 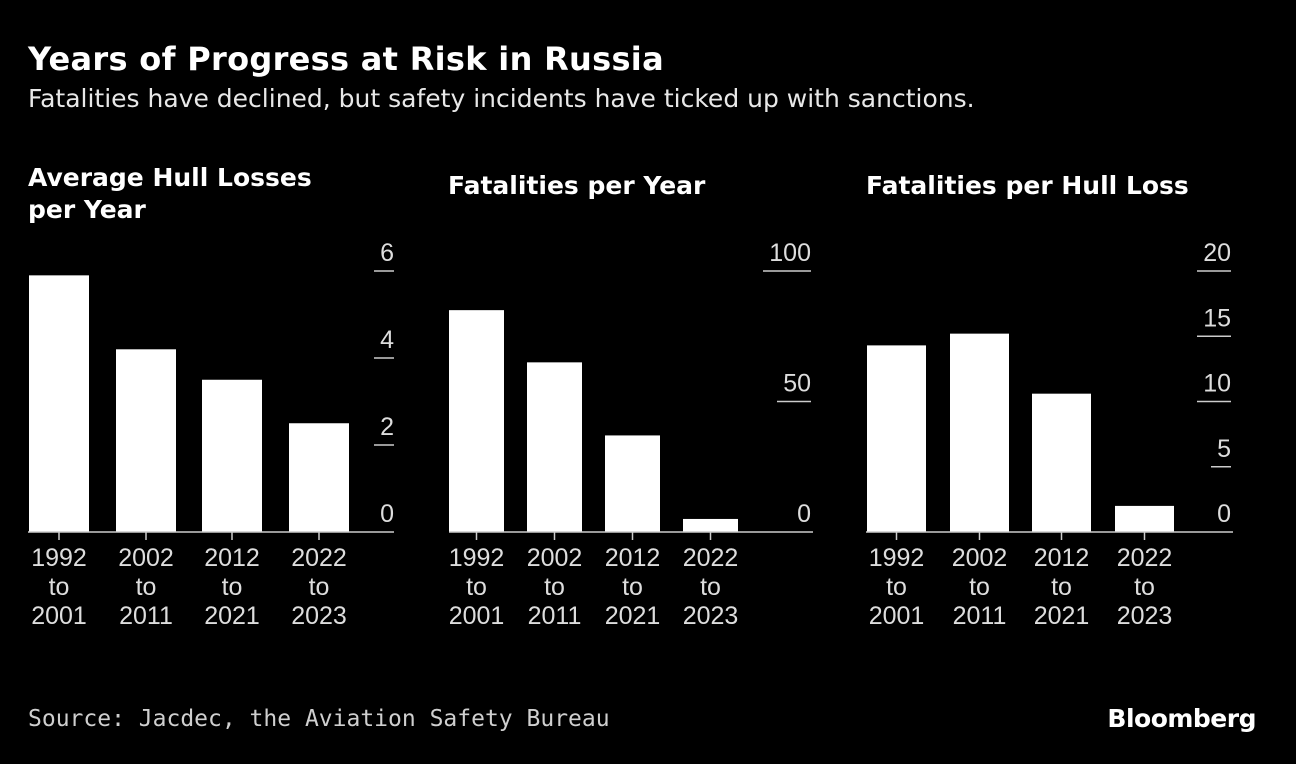 I want to click on panel-title-line: Fatalities per Hull Loss, so click(x=1027, y=185).